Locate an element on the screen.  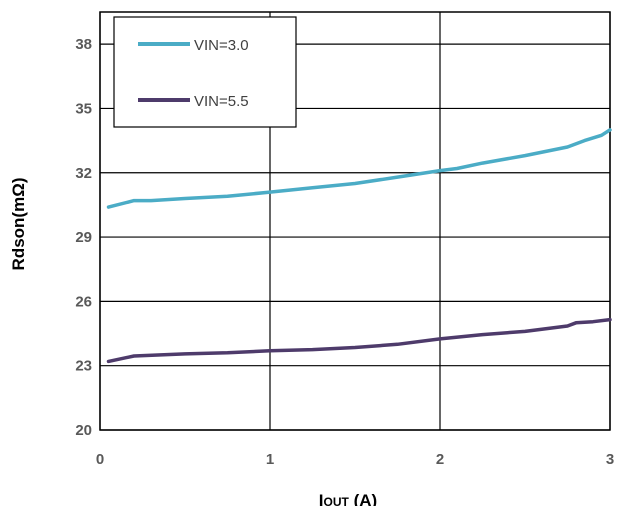
y-axis-title: Rdson(mΩ) is located at coordinates (18, 224).